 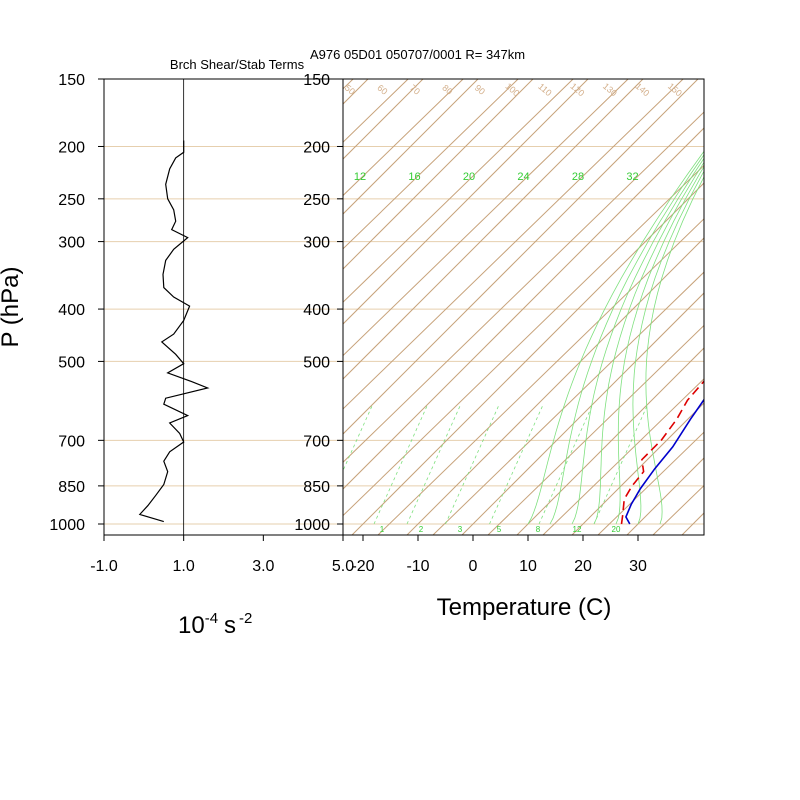 What do you see at coordinates (223, 335) in the screenshot?
I see `shear-pressure-gridlines` at bounding box center [223, 335].